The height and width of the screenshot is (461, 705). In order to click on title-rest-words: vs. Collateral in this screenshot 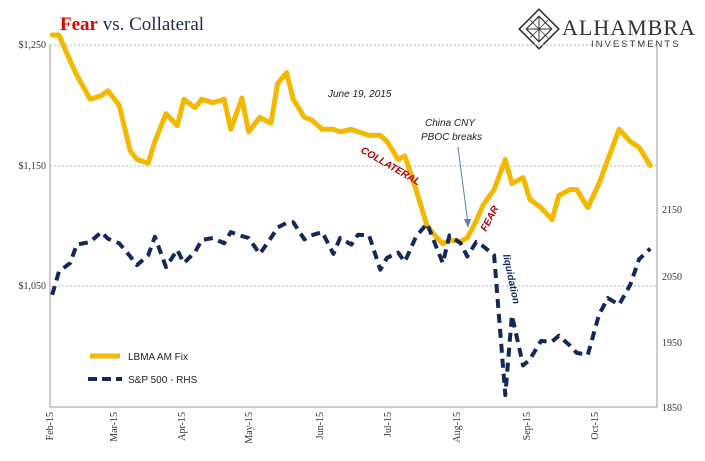, I will do `click(151, 24)`.